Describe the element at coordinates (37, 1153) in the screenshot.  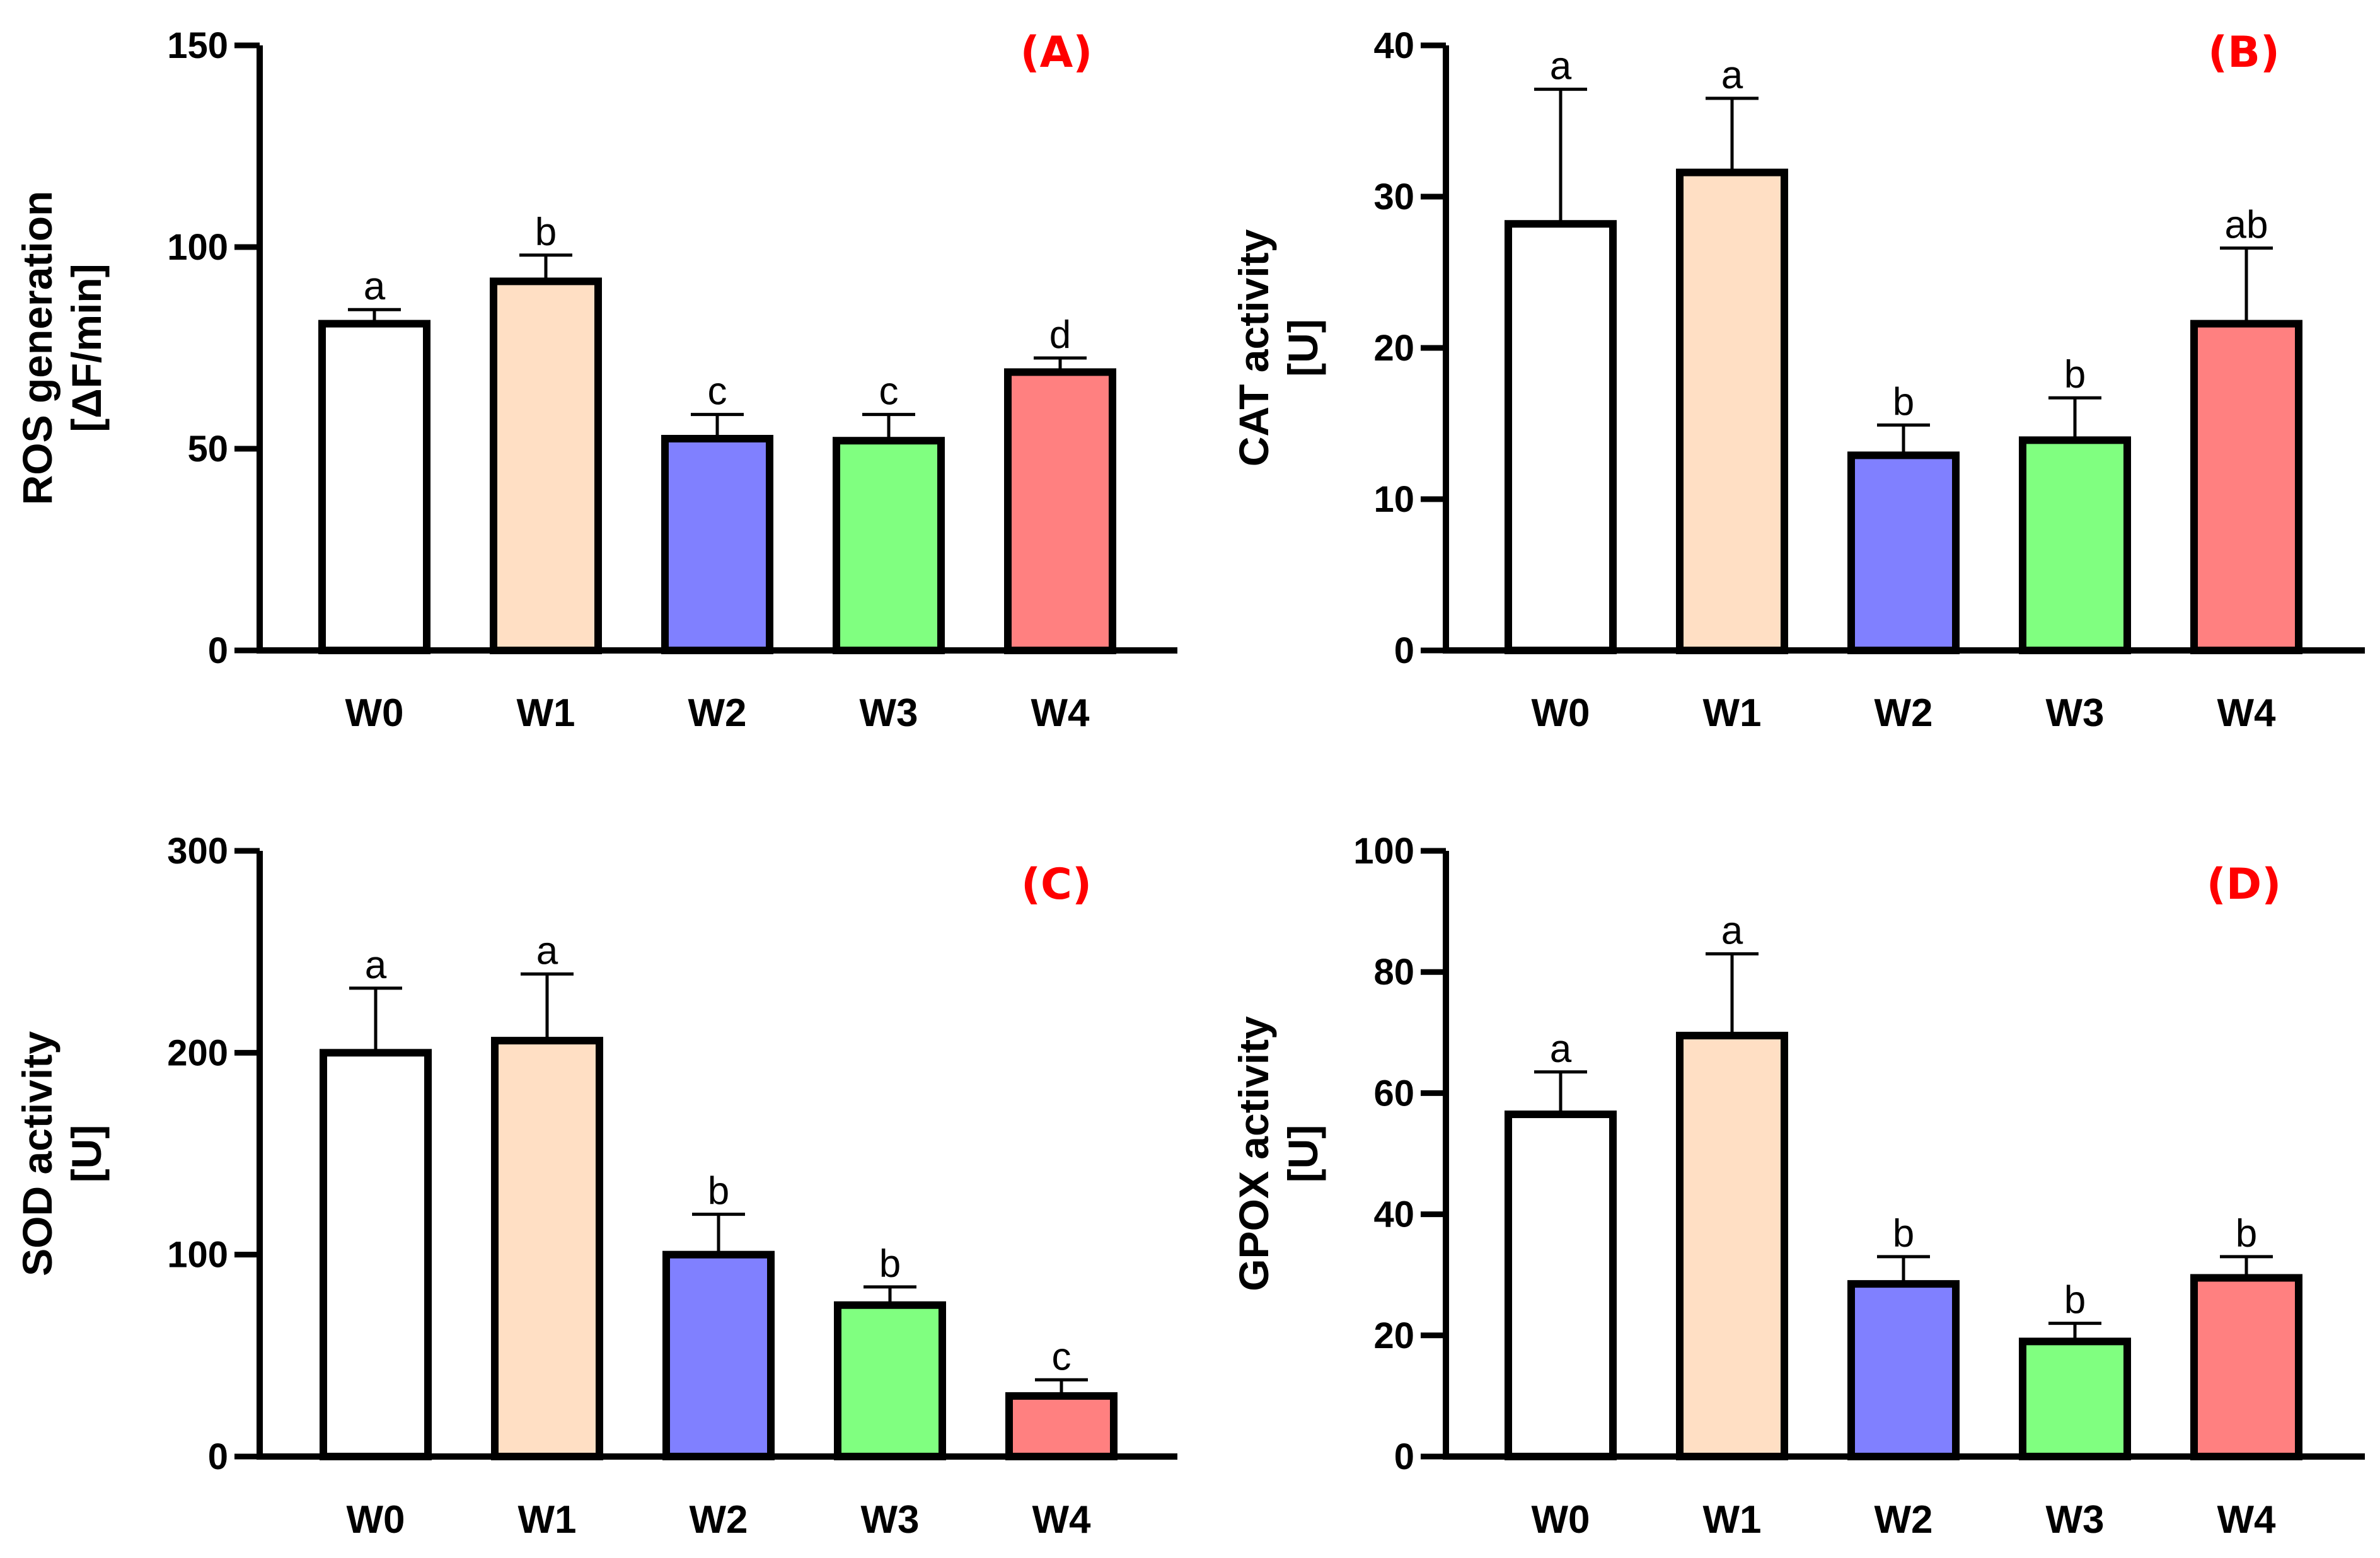
I see `y-axis-title-line: SOD activity` at that location.